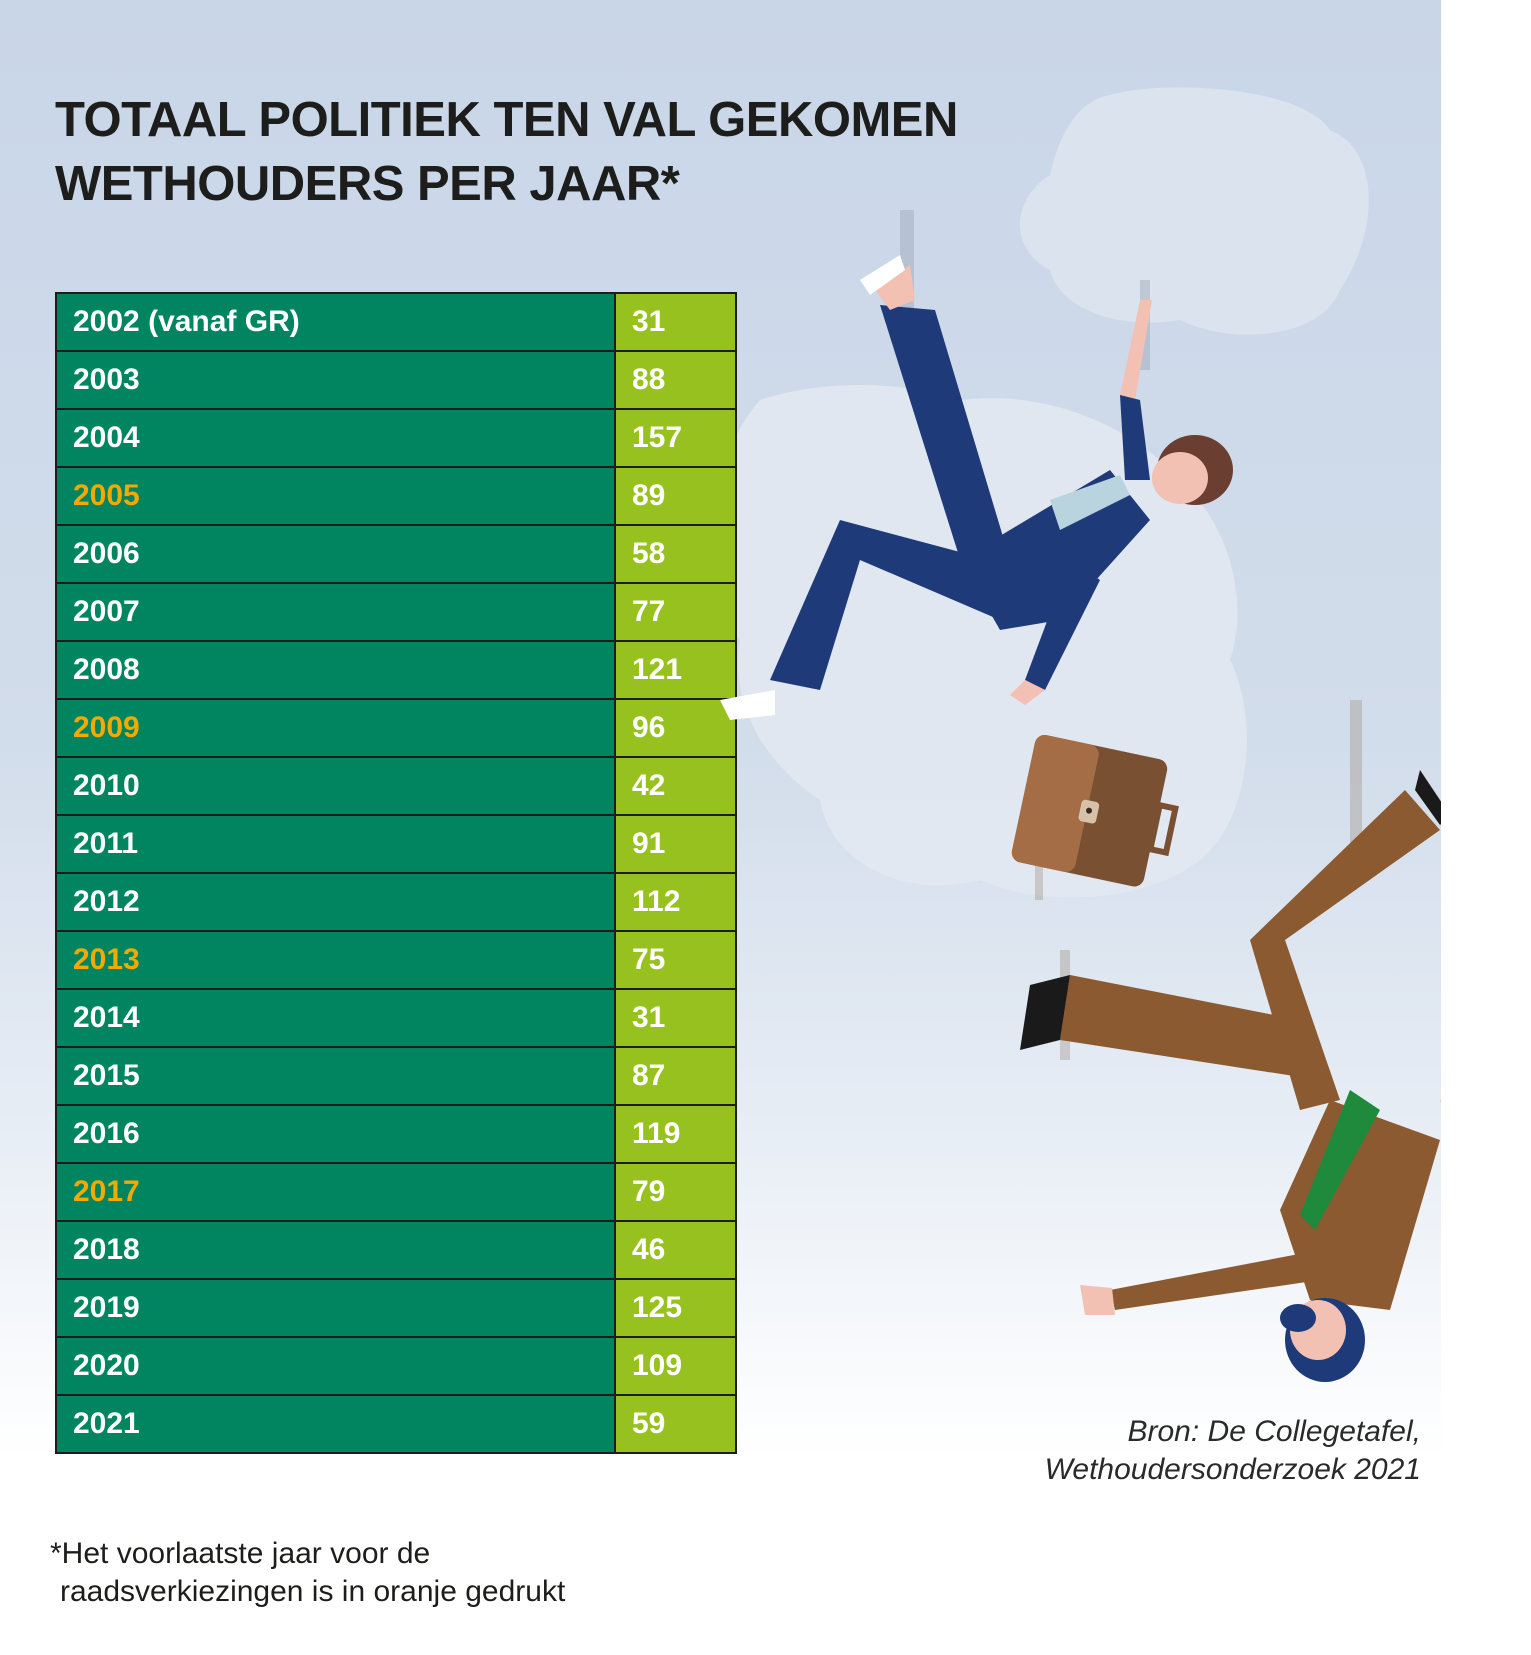 This screenshot has height=1655, width=1531. Describe the element at coordinates (1232, 1469) in the screenshot. I see `source-line-2: Wethoudersonderzoek 2021` at that location.